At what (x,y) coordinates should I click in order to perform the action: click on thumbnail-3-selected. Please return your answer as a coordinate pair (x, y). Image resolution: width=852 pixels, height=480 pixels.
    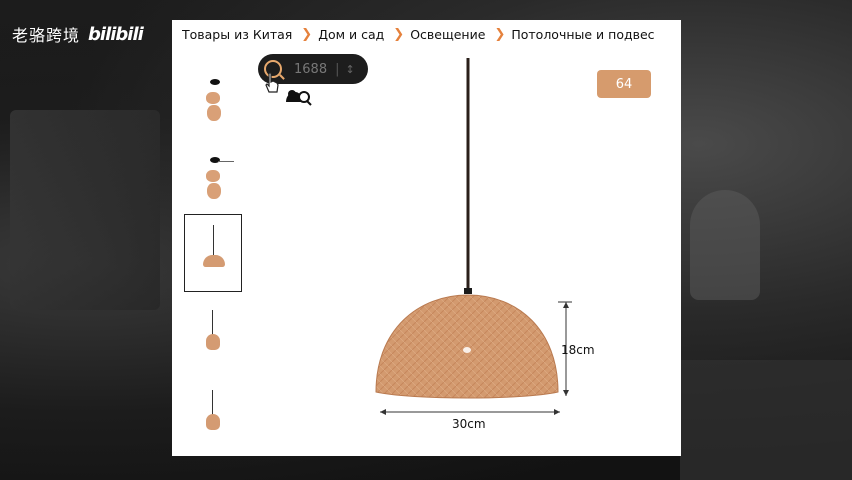
    Looking at the image, I should click on (213, 253).